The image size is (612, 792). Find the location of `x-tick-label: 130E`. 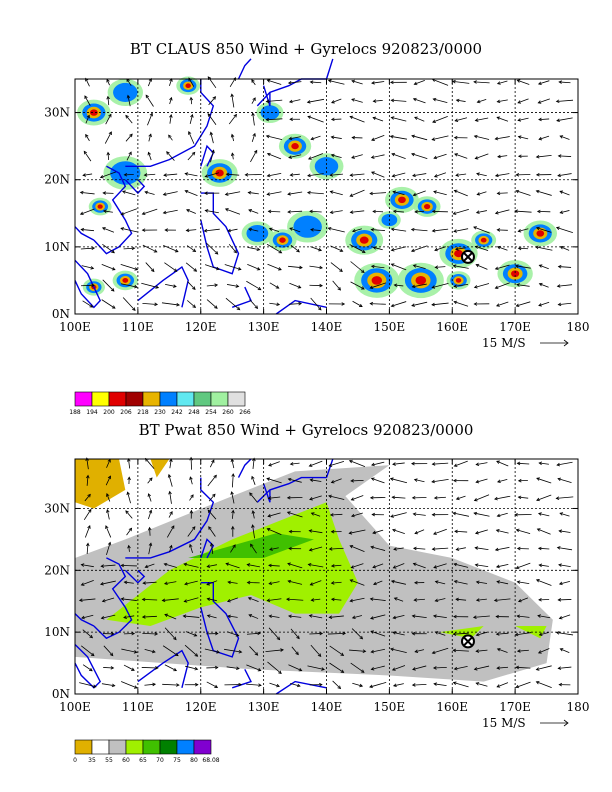

x-tick-label: 130E is located at coordinates (264, 327).